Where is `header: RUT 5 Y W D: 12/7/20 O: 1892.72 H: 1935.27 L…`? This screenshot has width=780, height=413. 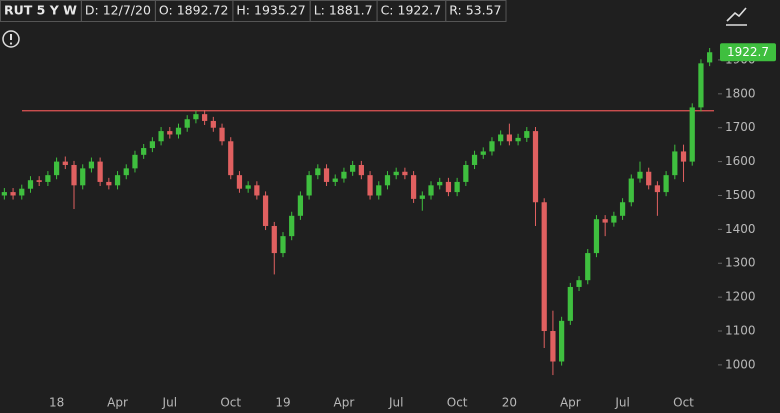 header: RUT 5 Y W D: 12/7/20 O: 1892.72 H: 1935.27 L… is located at coordinates (253, 11).